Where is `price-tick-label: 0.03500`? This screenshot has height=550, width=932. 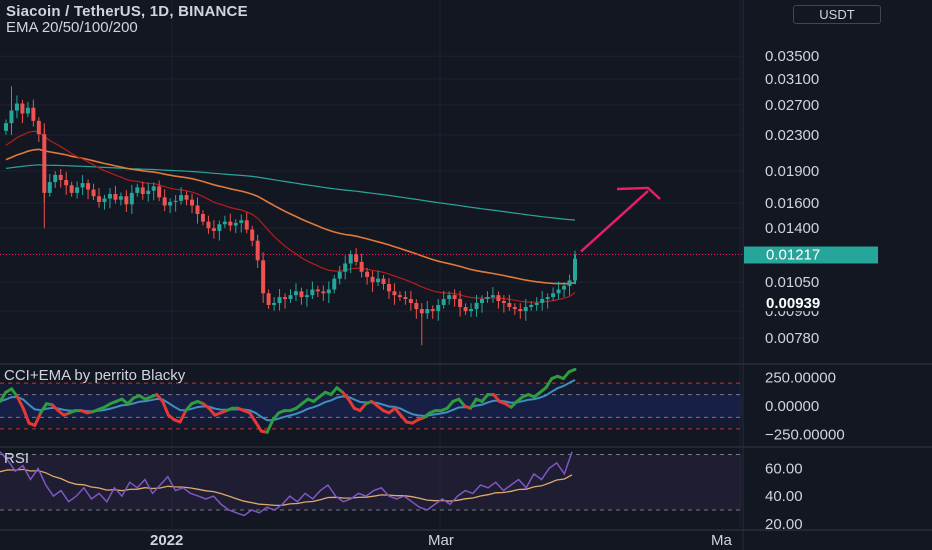 price-tick-label: 0.03500 is located at coordinates (792, 56).